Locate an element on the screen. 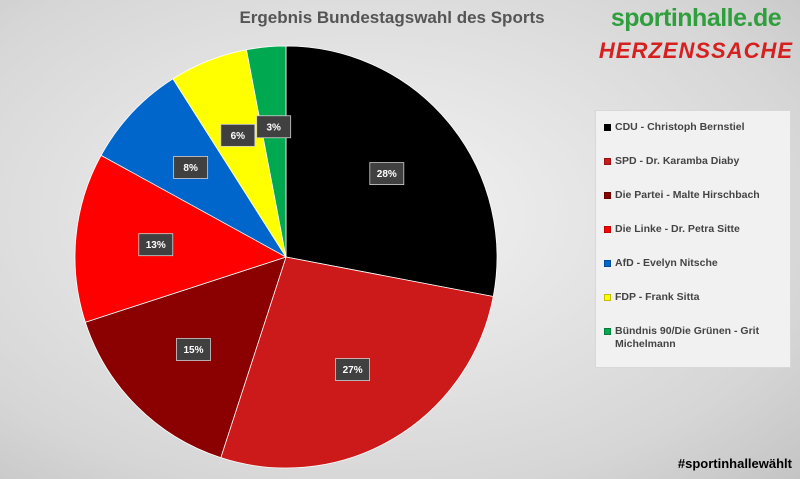 This screenshot has width=800, height=479. data-label-die-partei: 15% is located at coordinates (193, 349).